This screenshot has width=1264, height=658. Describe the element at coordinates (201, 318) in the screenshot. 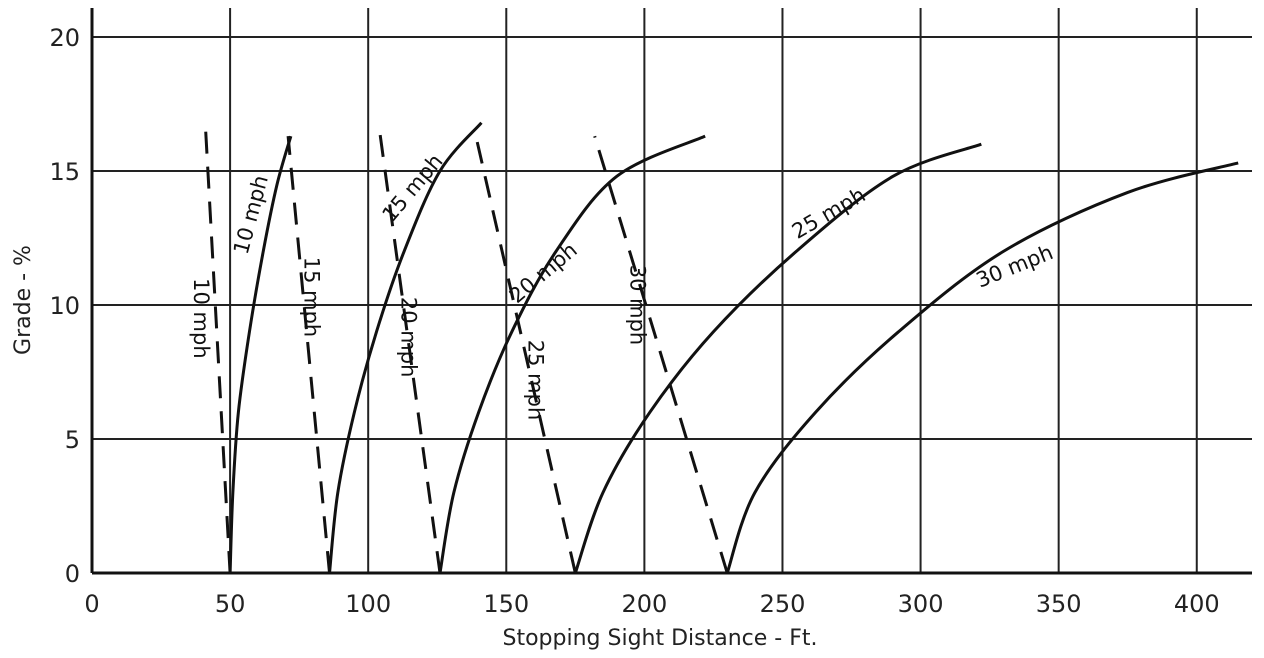

I see `series-label-10-mph-dashed: 10 mph` at that location.